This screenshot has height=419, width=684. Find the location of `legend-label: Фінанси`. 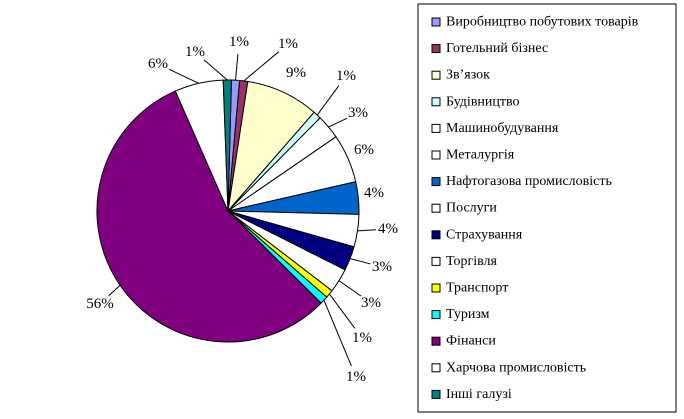

legend-label: Фінанси is located at coordinates (471, 341).